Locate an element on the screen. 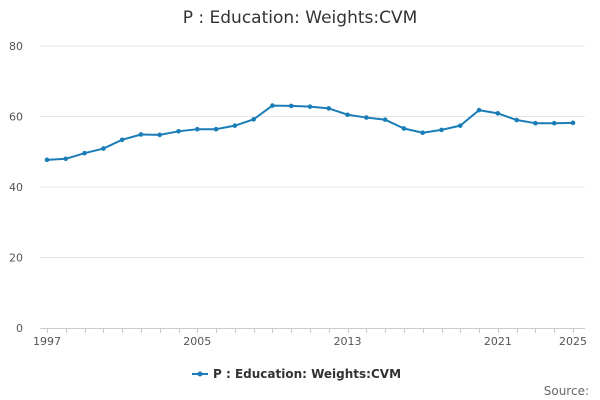  legend-point-marker is located at coordinates (200, 374).